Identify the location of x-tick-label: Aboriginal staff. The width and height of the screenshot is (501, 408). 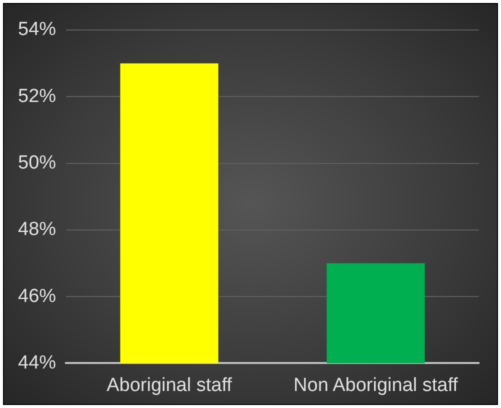
(169, 385).